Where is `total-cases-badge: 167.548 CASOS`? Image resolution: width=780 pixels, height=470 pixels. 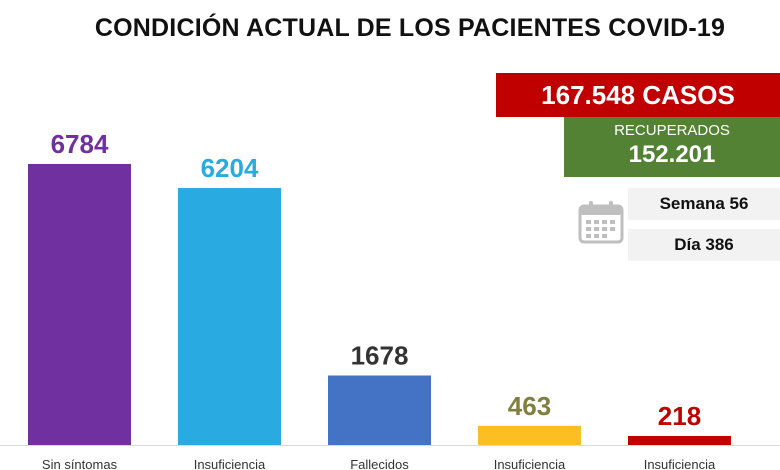
total-cases-badge: 167.548 CASOS is located at coordinates (638, 95).